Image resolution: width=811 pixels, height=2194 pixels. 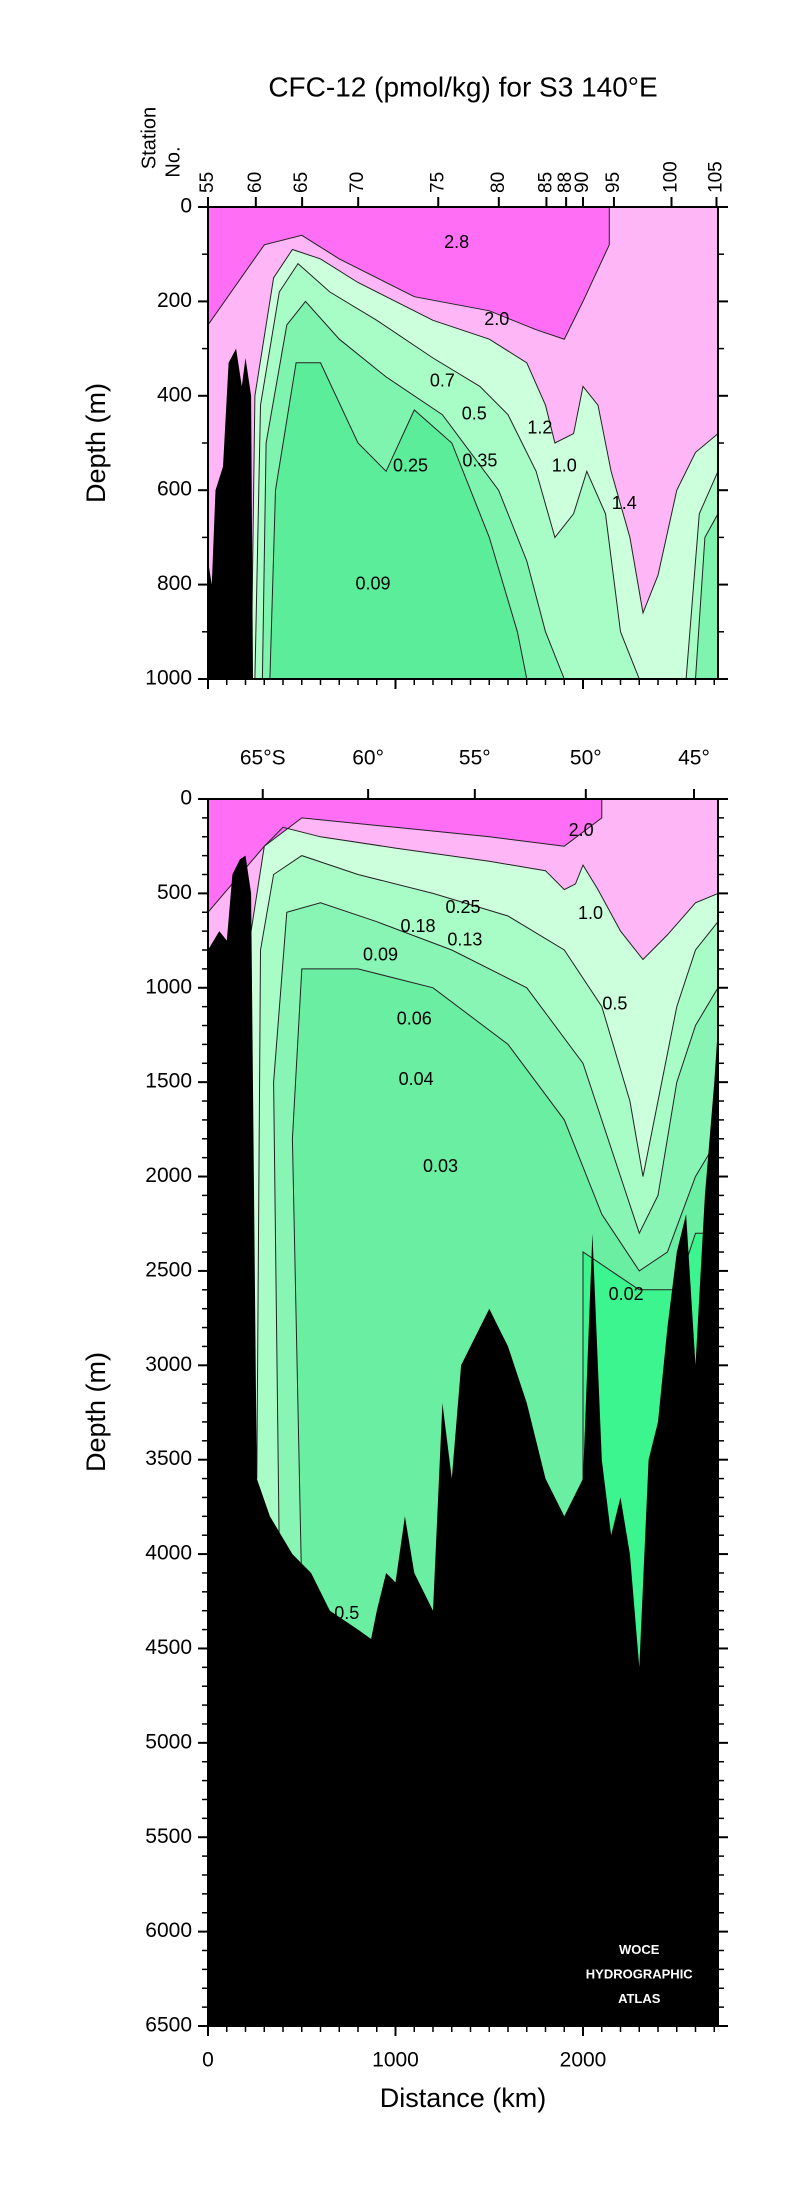 I want to click on y-tick-label: 5000, so click(x=168, y=1741).